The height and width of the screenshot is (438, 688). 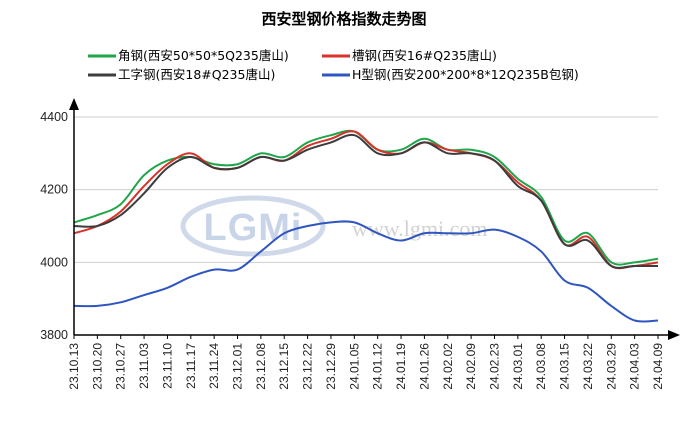 I want to click on x-tick-label: 24.03.08, so click(x=541, y=366).